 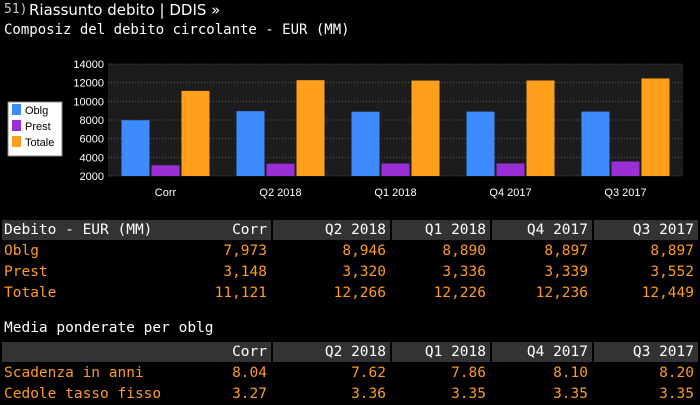 What do you see at coordinates (350, 373) in the screenshot?
I see `table-row: Scadenza in anni 8.04 7.62 7.86 8.10 8.20` at bounding box center [350, 373].